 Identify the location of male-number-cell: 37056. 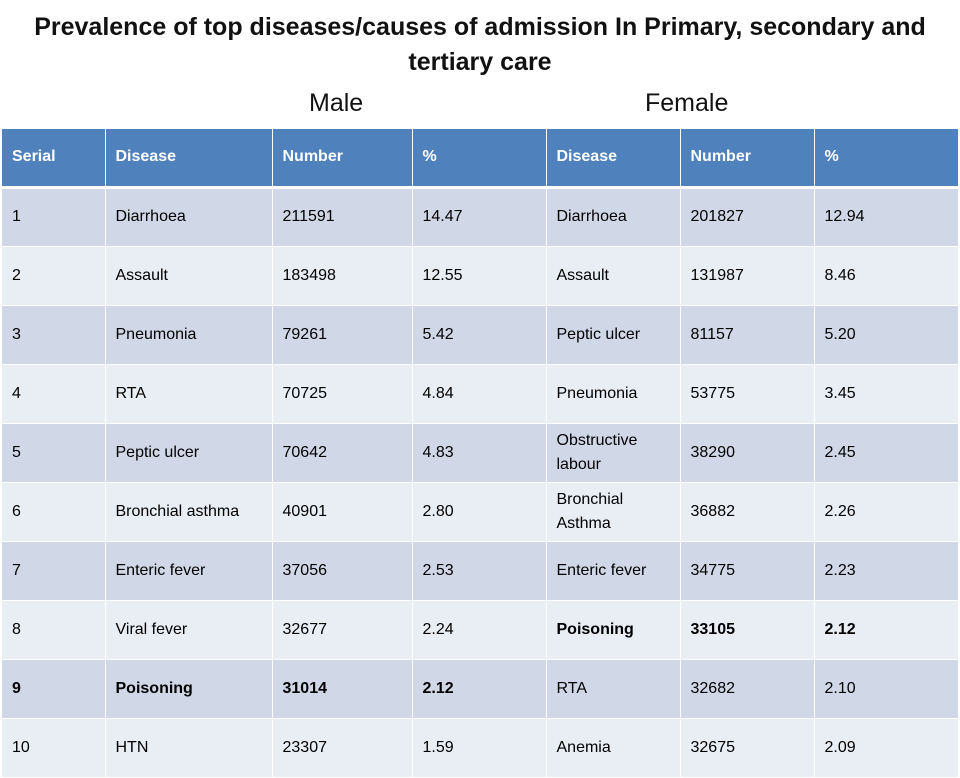
(342, 571).